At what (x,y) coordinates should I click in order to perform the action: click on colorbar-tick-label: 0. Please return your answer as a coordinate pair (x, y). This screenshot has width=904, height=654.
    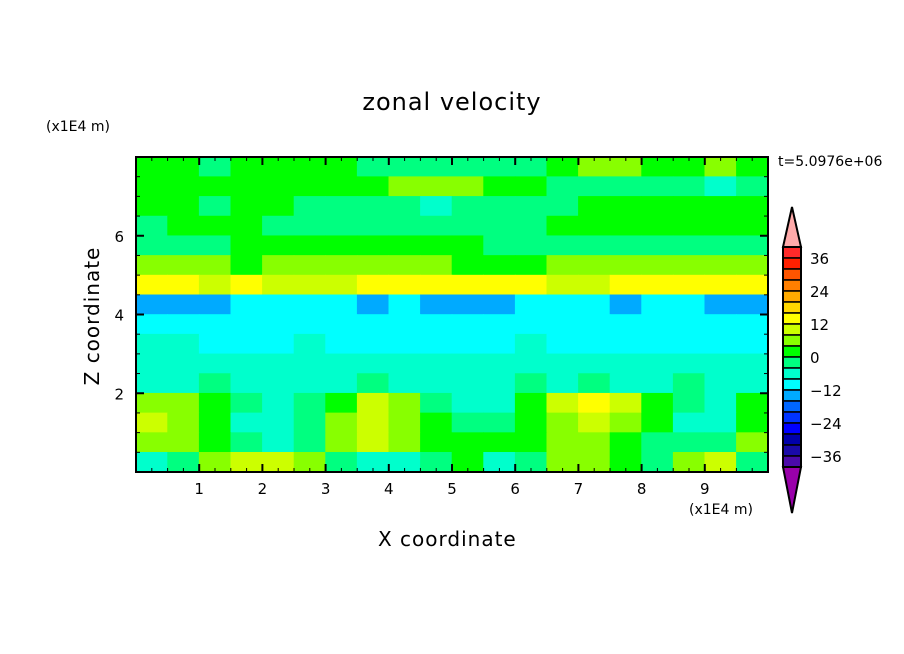
    Looking at the image, I should click on (815, 358).